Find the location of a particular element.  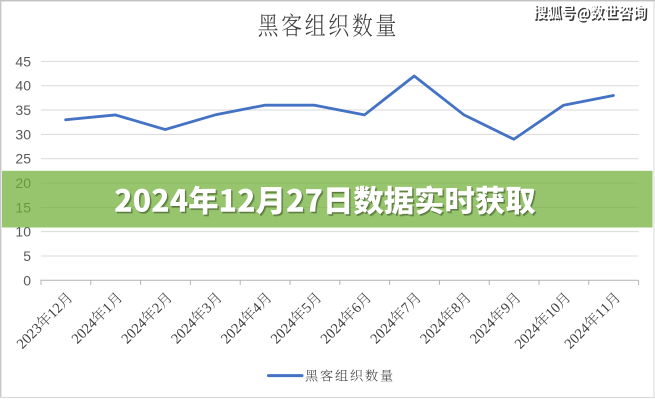

svg-text: 10 is located at coordinates (23, 232).